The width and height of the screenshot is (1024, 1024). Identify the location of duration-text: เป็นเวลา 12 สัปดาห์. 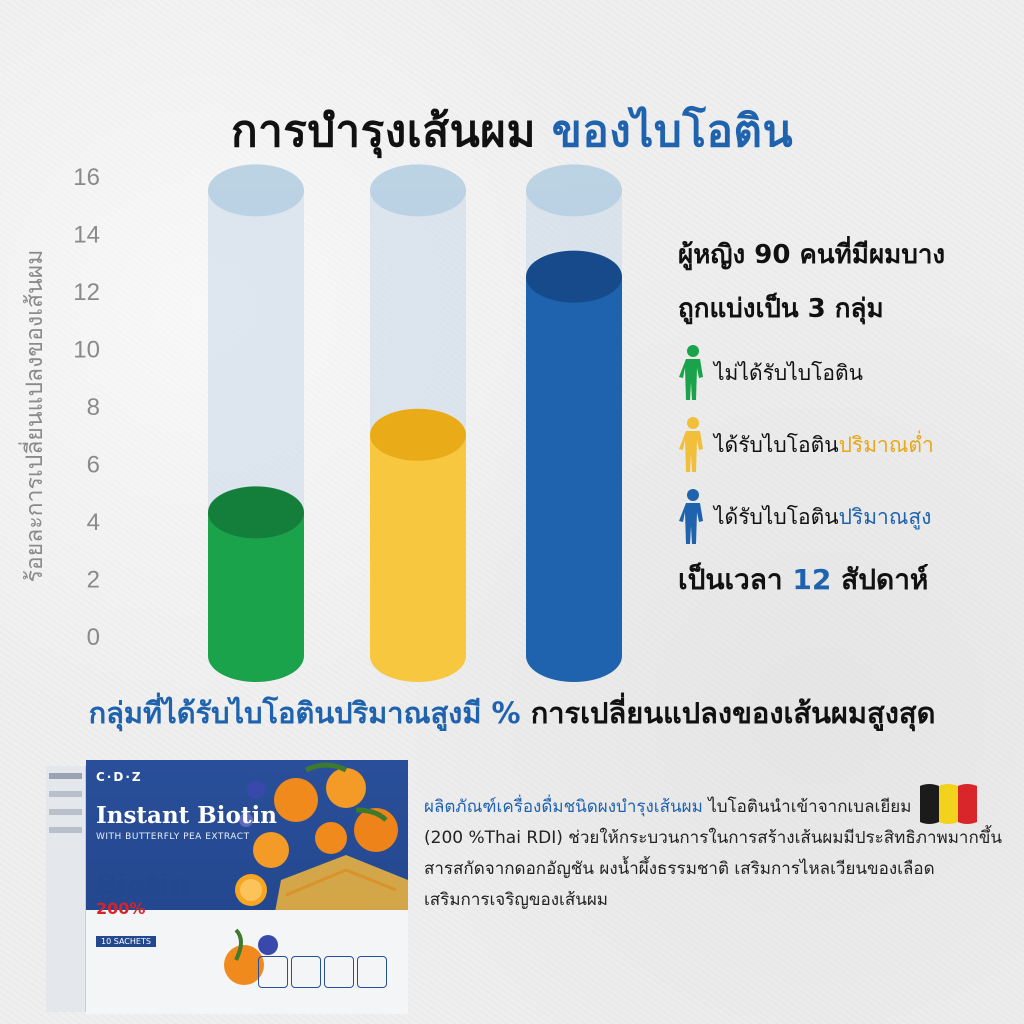
(848, 580).